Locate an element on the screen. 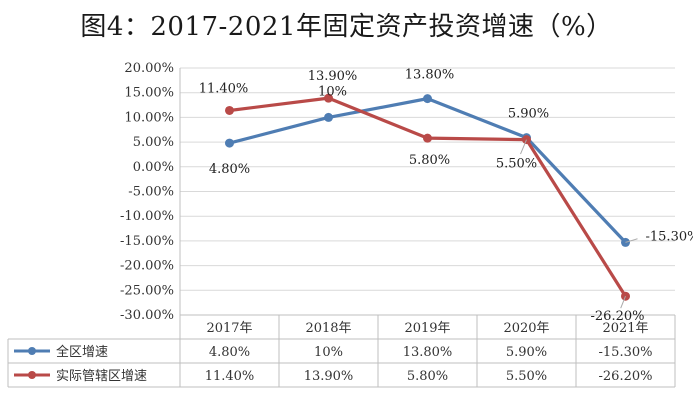 The width and height of the screenshot is (693, 404). legend-series-name: 实际管辖区增速 is located at coordinates (101, 376).